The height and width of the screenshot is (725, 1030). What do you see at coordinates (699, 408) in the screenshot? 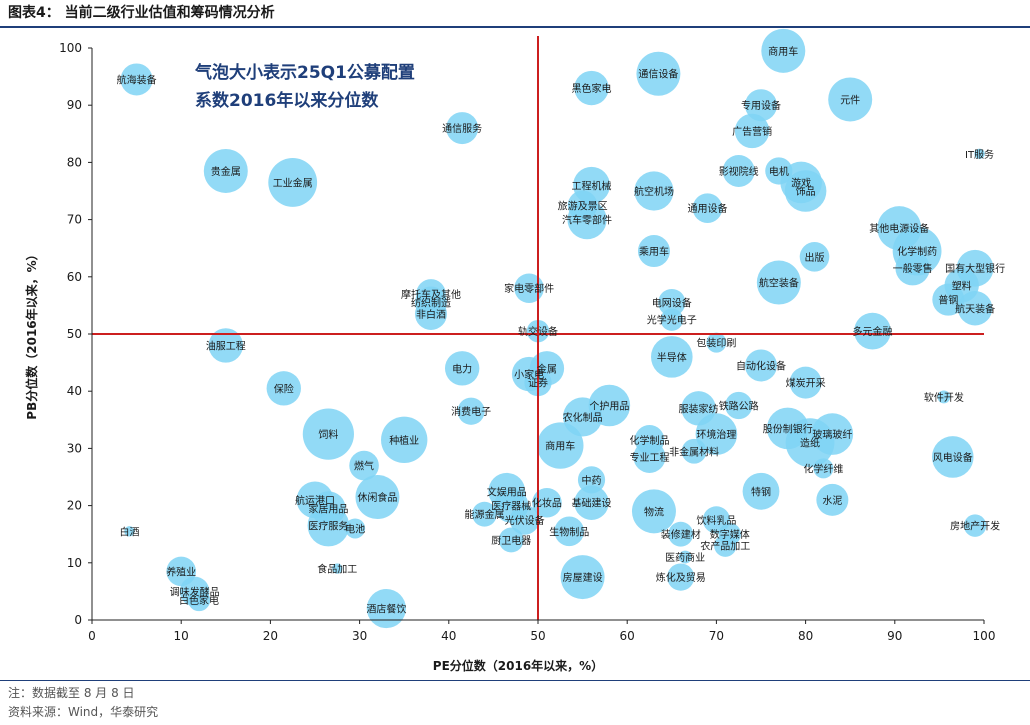
I see `bubble-label-62: 服装家纺` at bounding box center [699, 408].